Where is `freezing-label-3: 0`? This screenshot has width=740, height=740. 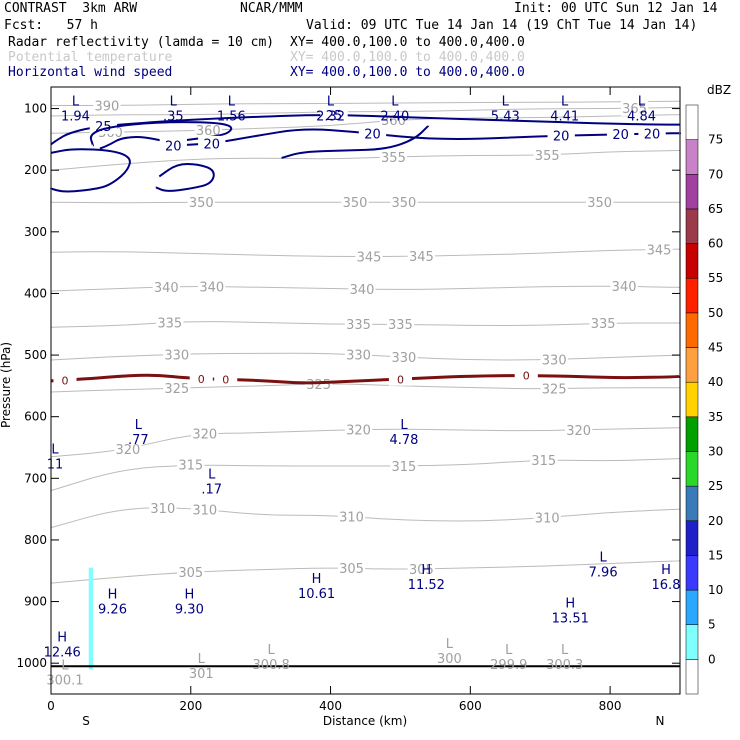
freezing-label-3: 0 is located at coordinates (400, 379).